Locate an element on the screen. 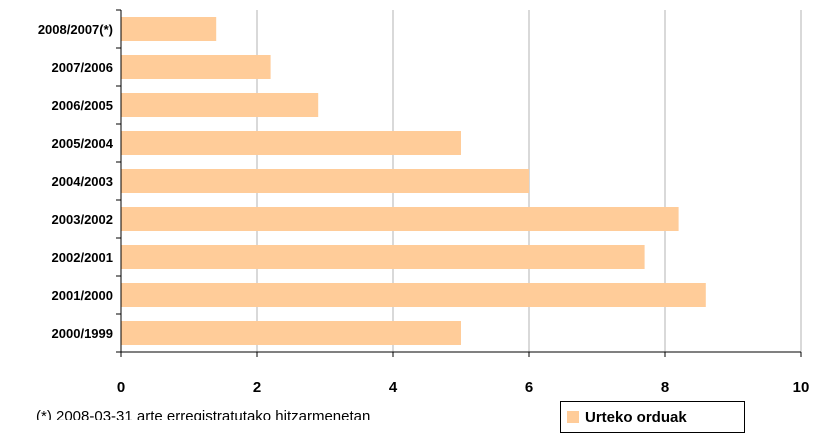 The image size is (813, 438). bar-2003/2002 is located at coordinates (400, 219).